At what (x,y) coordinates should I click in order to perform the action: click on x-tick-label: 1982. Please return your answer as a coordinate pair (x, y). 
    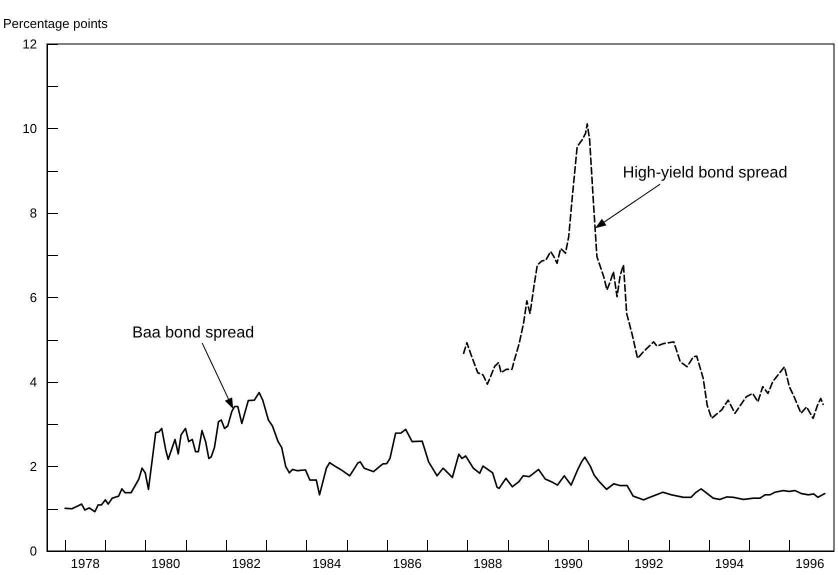
    Looking at the image, I should click on (246, 563).